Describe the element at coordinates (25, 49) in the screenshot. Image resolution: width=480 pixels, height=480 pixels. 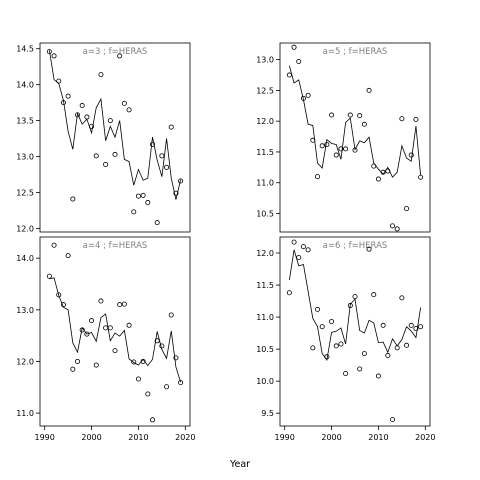
I see `y-tick-label: 14.5` at that location.